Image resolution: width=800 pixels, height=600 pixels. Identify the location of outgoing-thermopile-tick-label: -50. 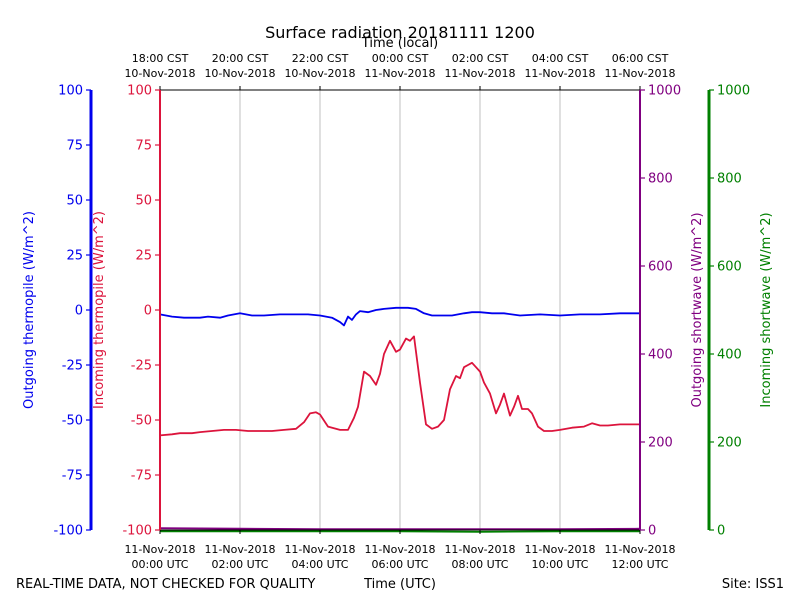
(72, 421).